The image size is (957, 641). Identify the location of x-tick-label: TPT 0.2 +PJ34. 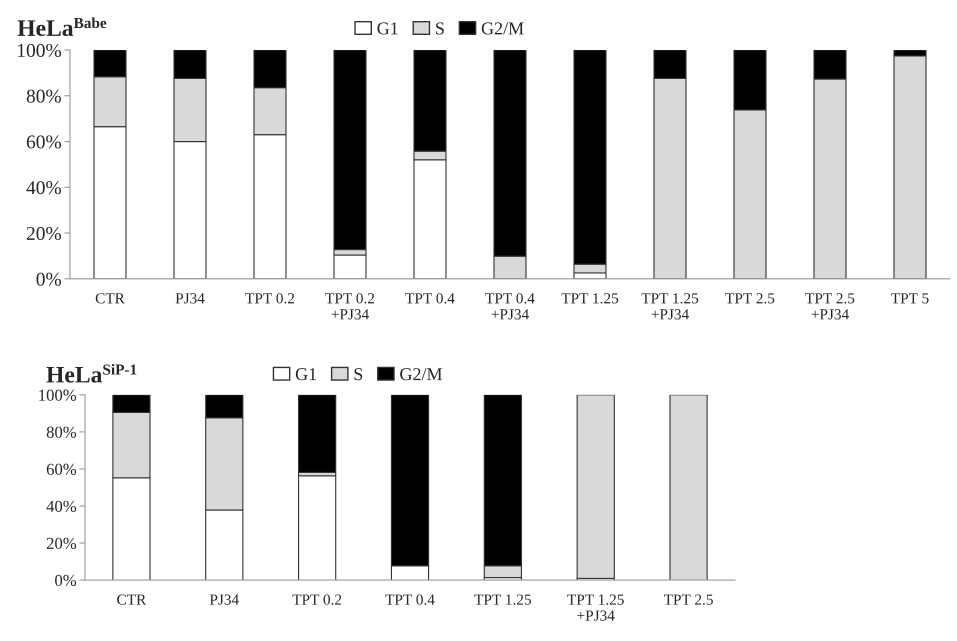
(349, 306).